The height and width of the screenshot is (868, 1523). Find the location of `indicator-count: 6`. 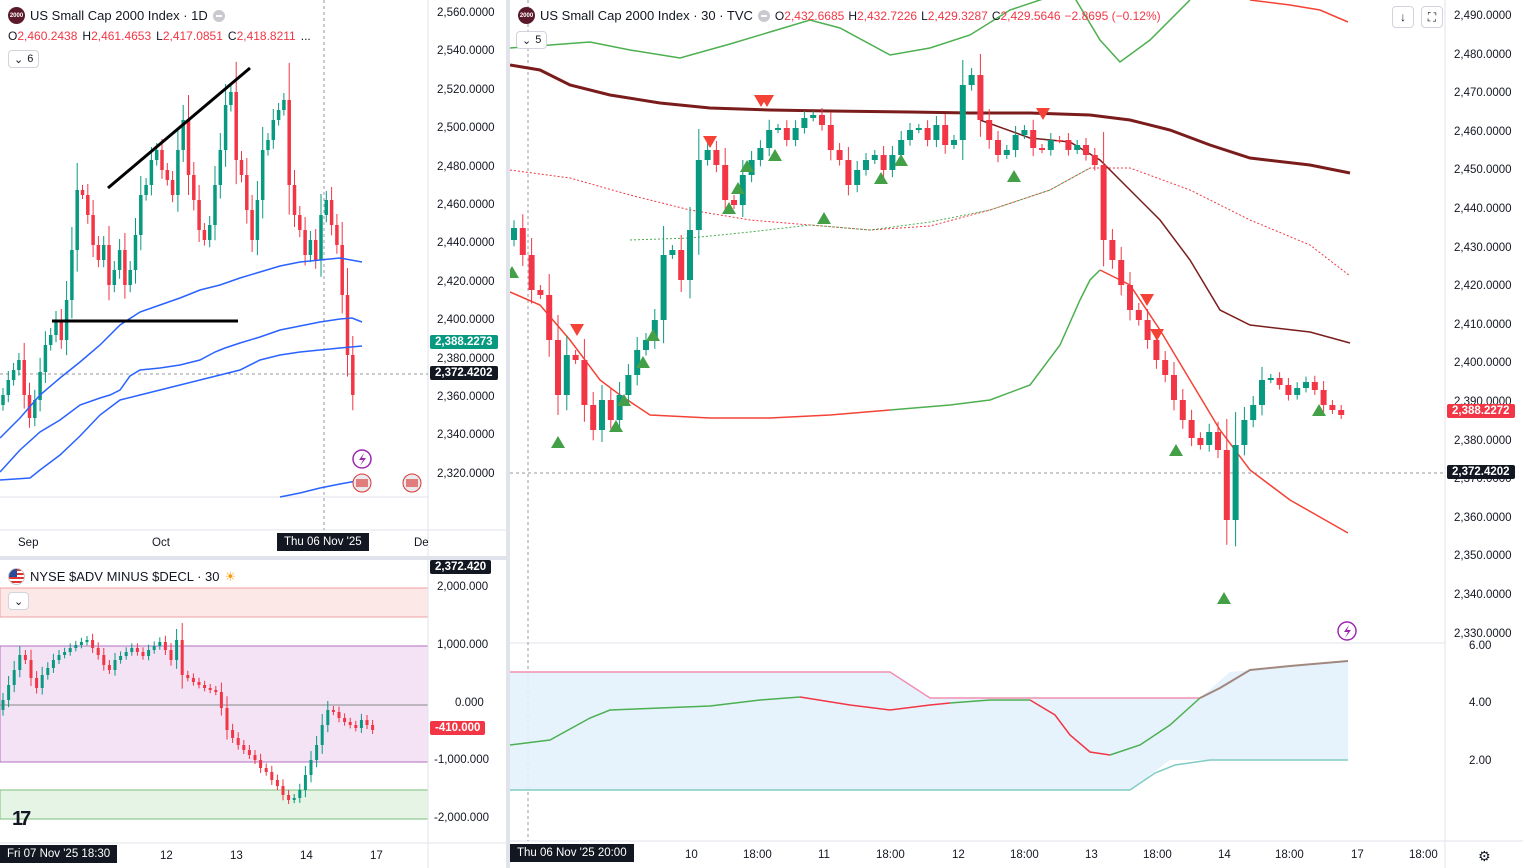

indicator-count: 6 is located at coordinates (30, 59).